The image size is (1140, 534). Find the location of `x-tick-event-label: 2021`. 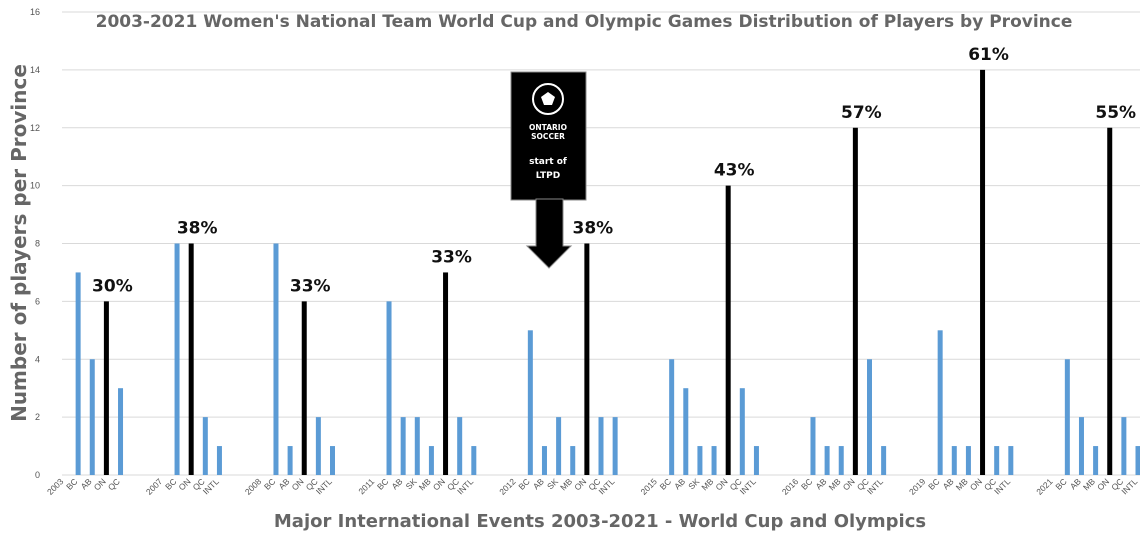

x-tick-event-label: 2021 is located at coordinates (1044, 486).